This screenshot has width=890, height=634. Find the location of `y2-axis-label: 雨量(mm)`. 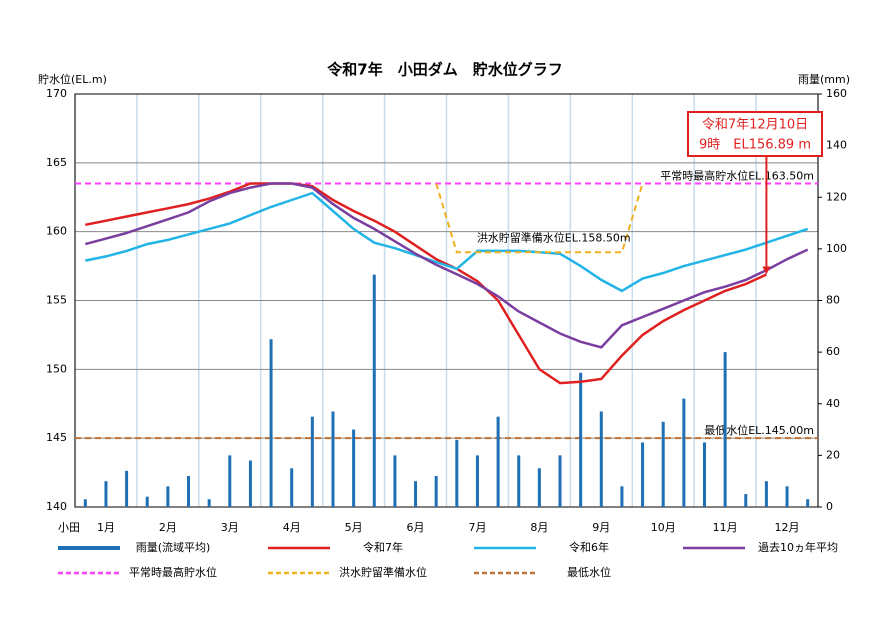

y2-axis-label: 雨量(mm) is located at coordinates (824, 79).